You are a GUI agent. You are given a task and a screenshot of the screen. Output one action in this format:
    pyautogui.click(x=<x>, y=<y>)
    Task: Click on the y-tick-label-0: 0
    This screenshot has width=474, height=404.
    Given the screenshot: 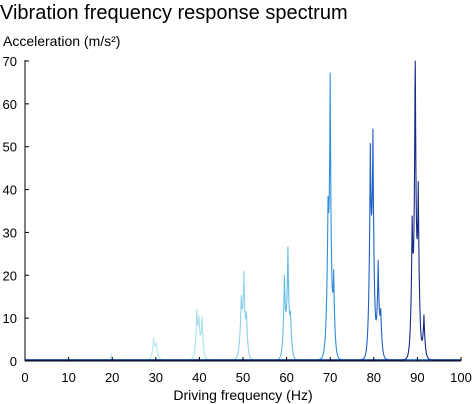 What is the action you would take?
    pyautogui.click(x=13, y=361)
    